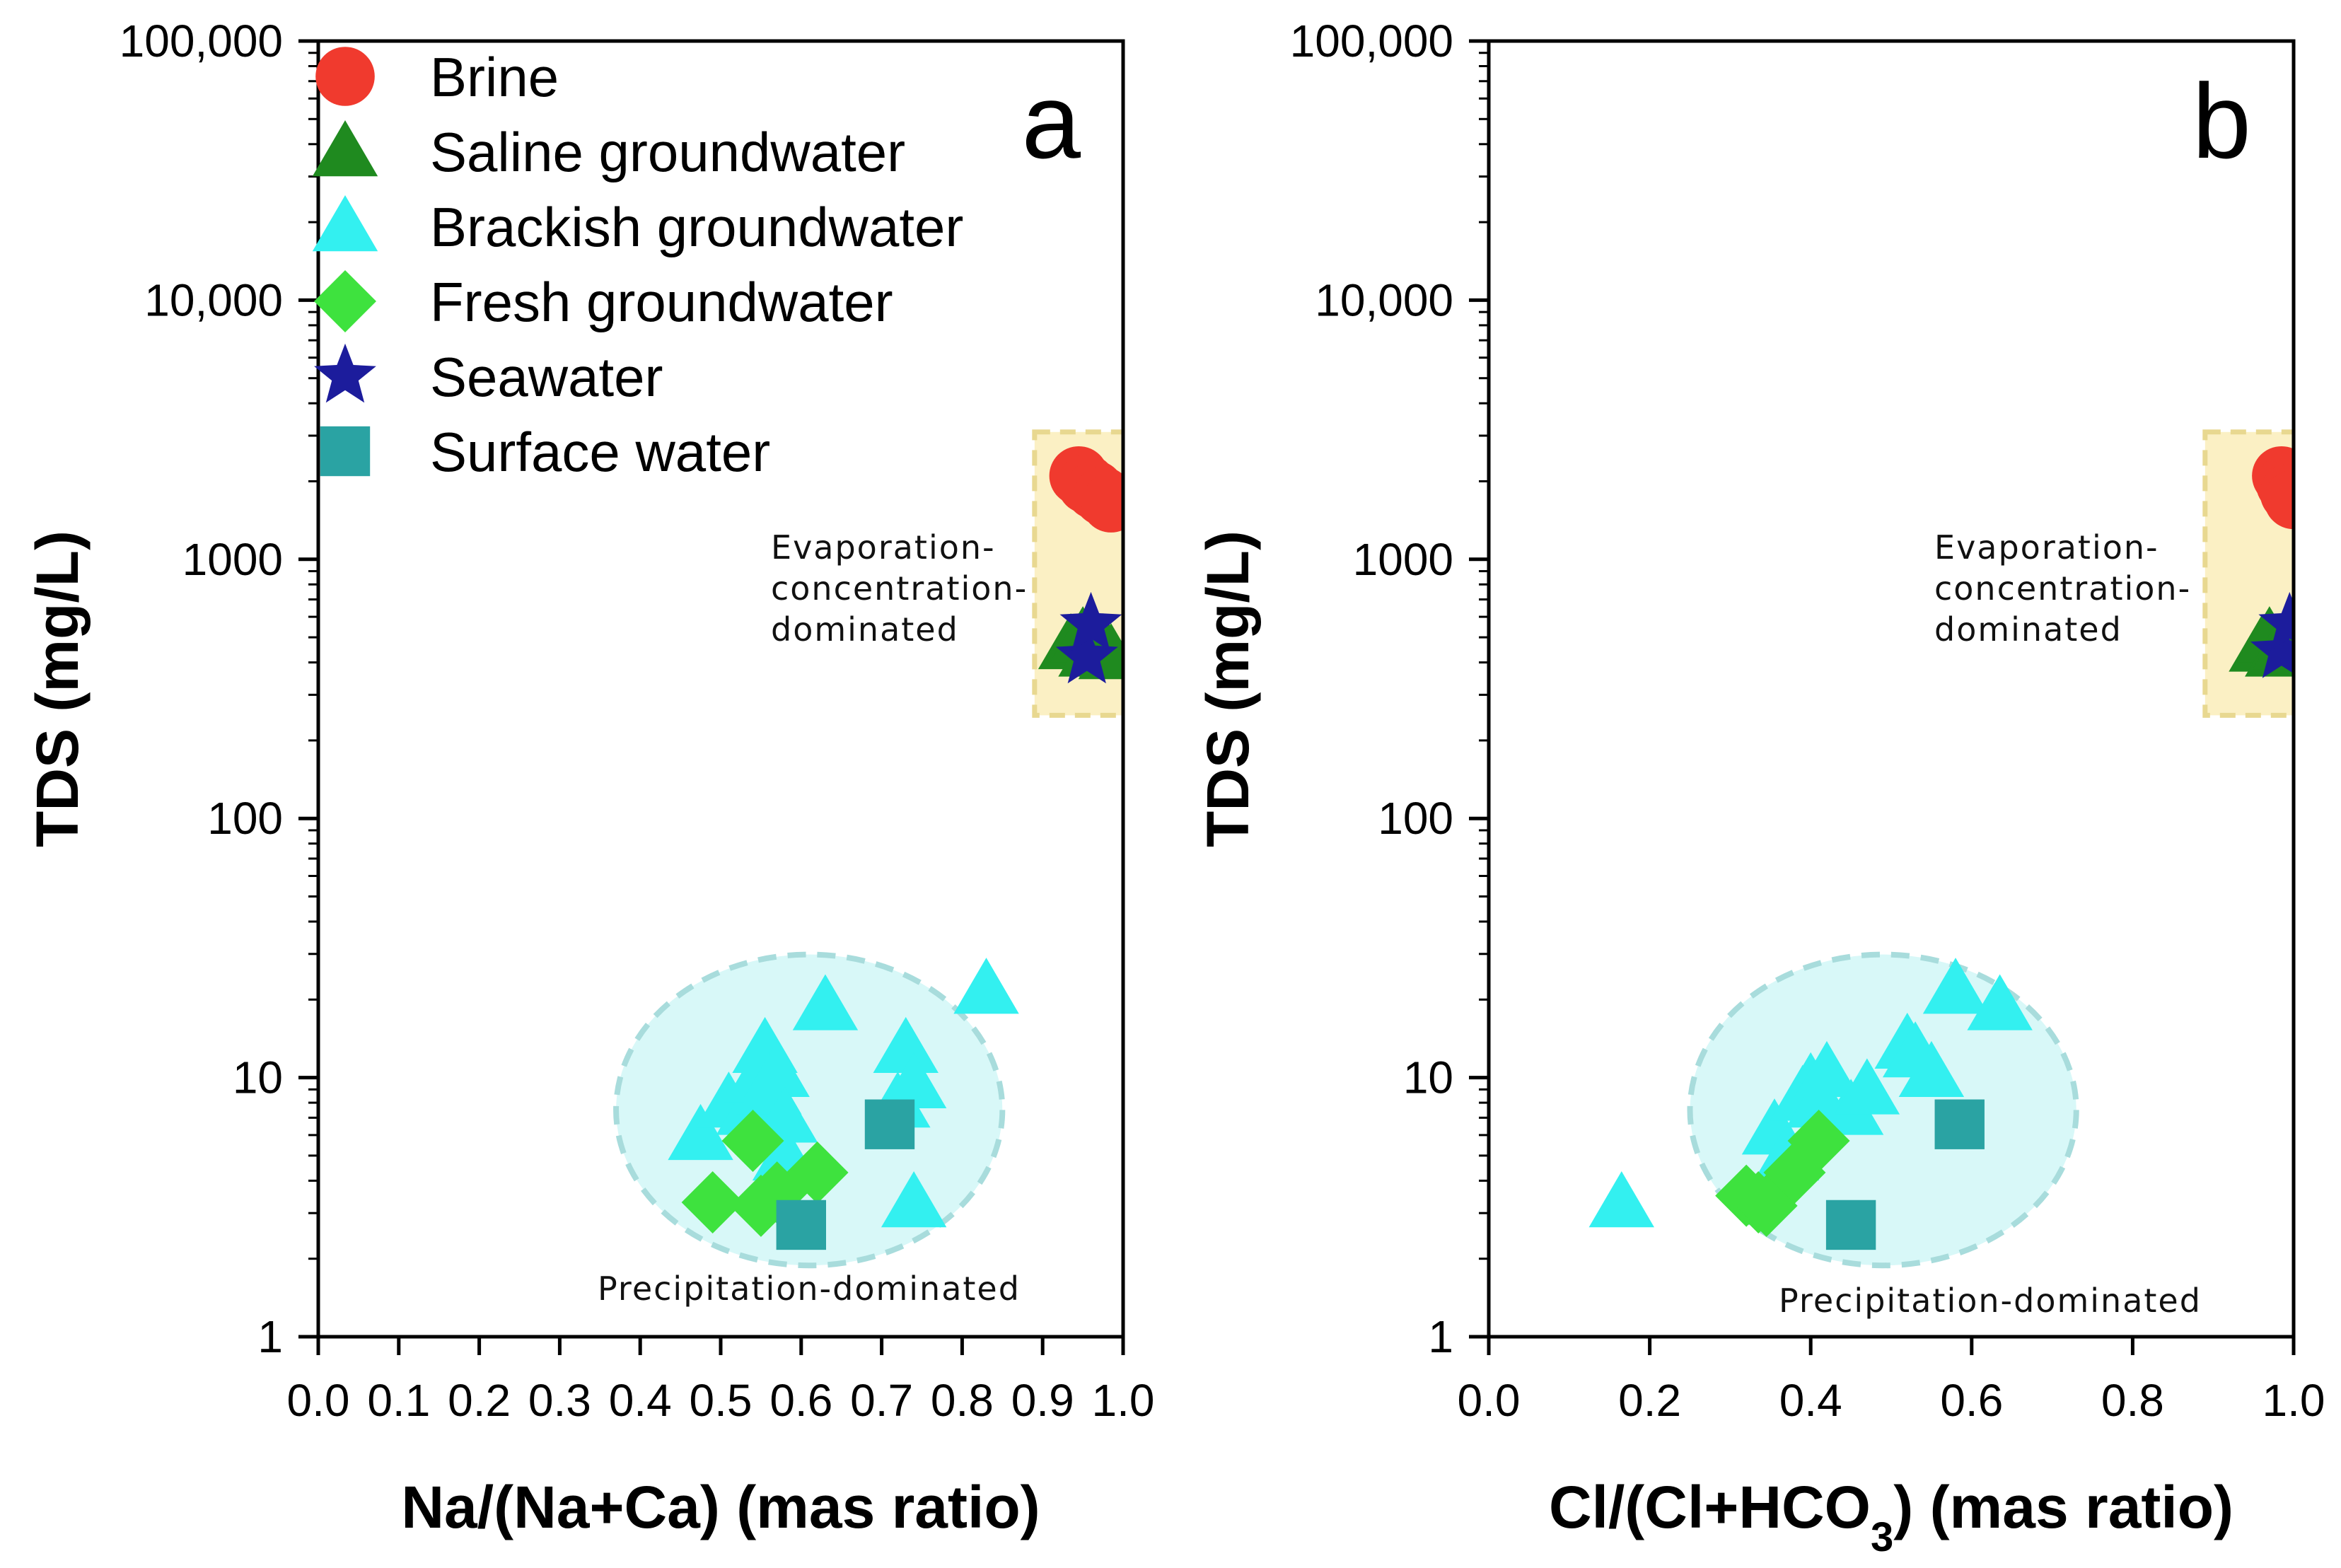 Image resolution: width=2341 pixels, height=1568 pixels. Describe the element at coordinates (1782, 1173) in the screenshot. I see `series-fresh` at that location.